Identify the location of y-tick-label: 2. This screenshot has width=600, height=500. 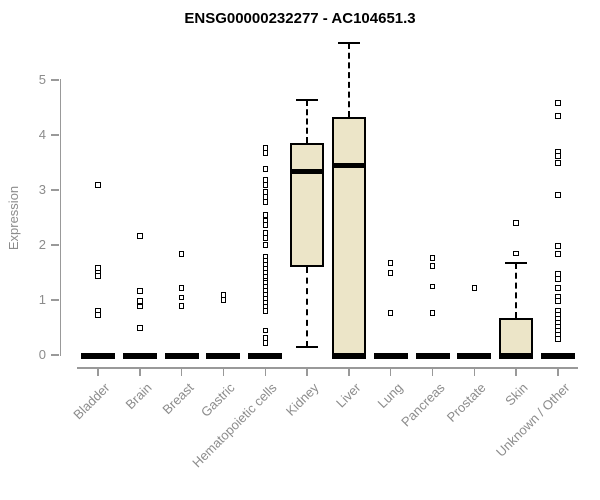
(42, 244).